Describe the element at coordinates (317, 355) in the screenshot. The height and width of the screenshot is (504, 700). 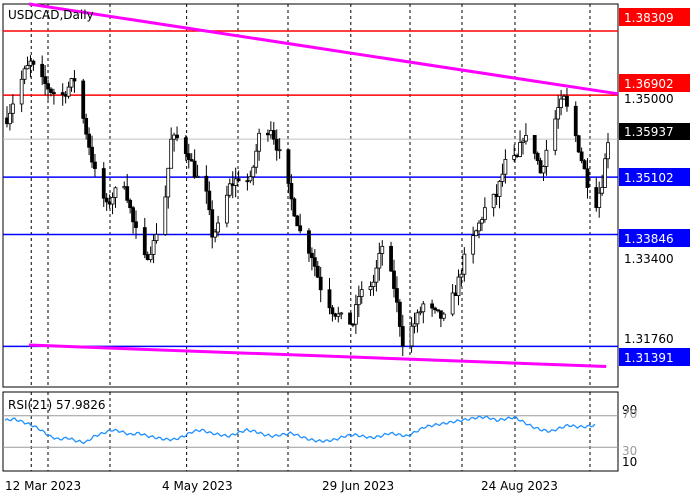
I see `channel-line-lower` at that location.